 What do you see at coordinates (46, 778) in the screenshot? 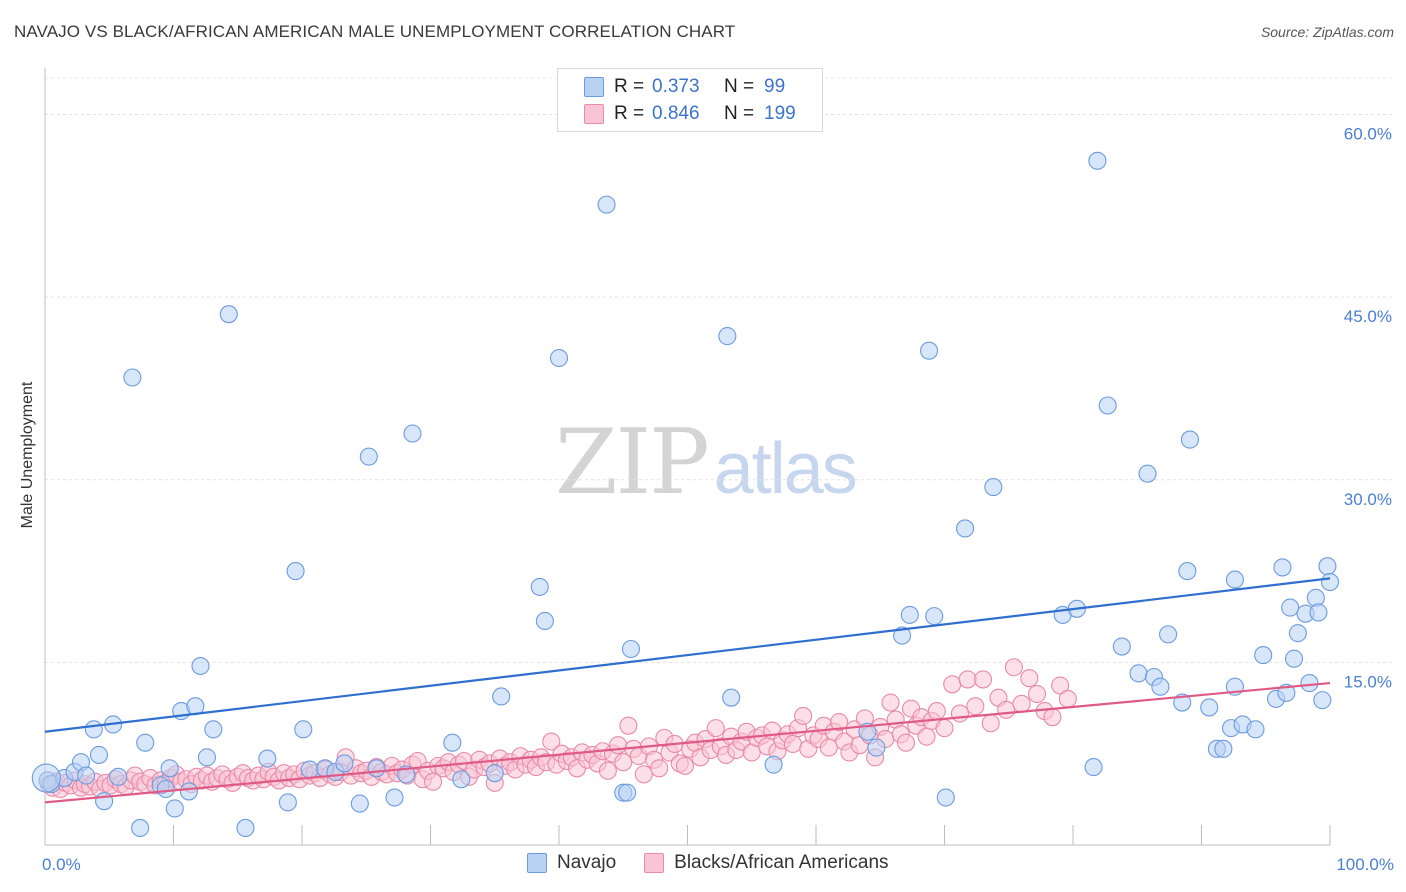
I see `navajo-cluster-point` at bounding box center [46, 778].